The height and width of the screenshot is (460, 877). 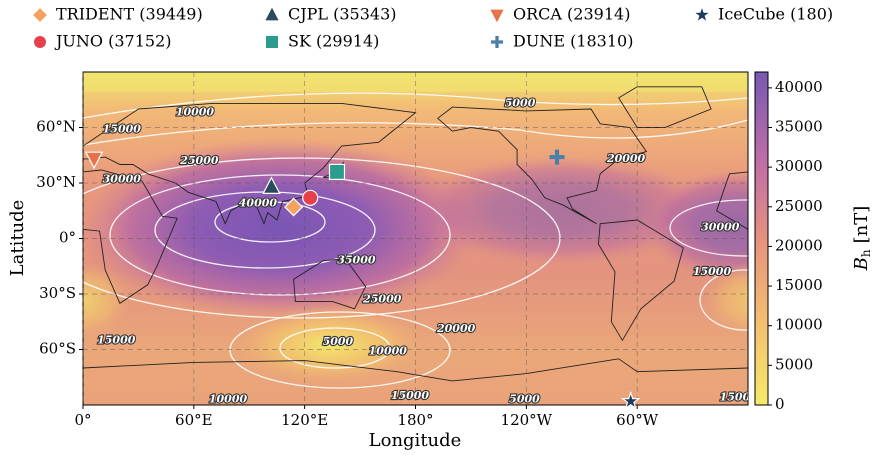 What do you see at coordinates (799, 325) in the screenshot?
I see `colorbar-tick-label: 10000` at bounding box center [799, 325].